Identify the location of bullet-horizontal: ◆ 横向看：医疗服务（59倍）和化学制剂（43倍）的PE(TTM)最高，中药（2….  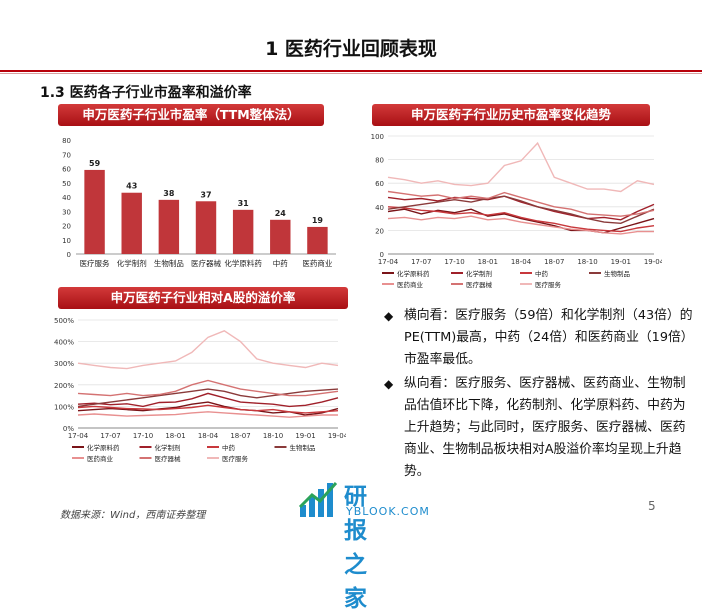
(539, 338).